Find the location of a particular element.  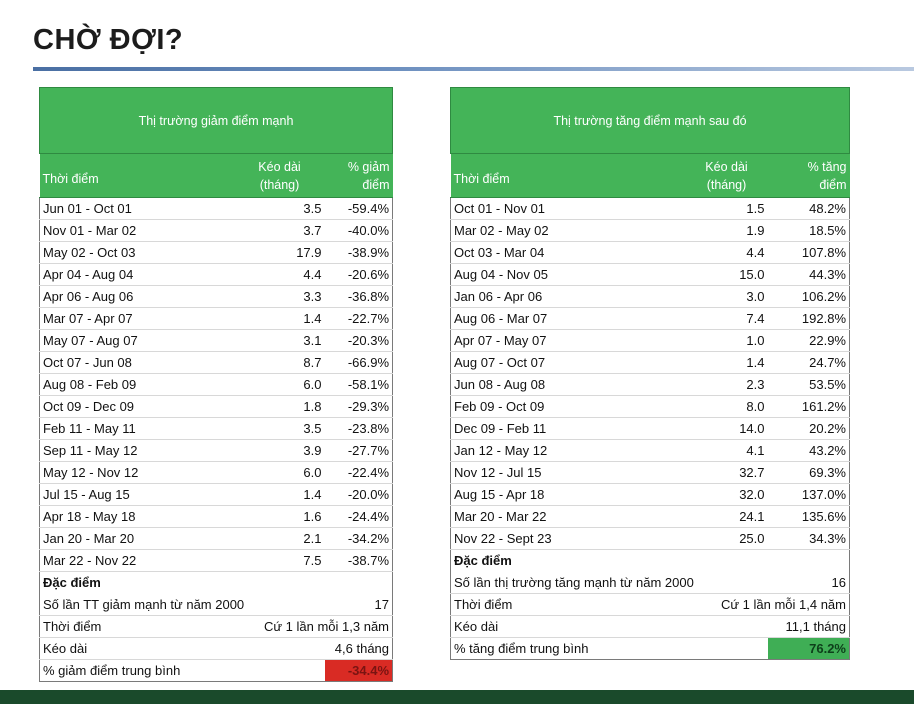

table-row: Oct 01 - Nov 01 1.5 48.2% is located at coordinates (650, 208).